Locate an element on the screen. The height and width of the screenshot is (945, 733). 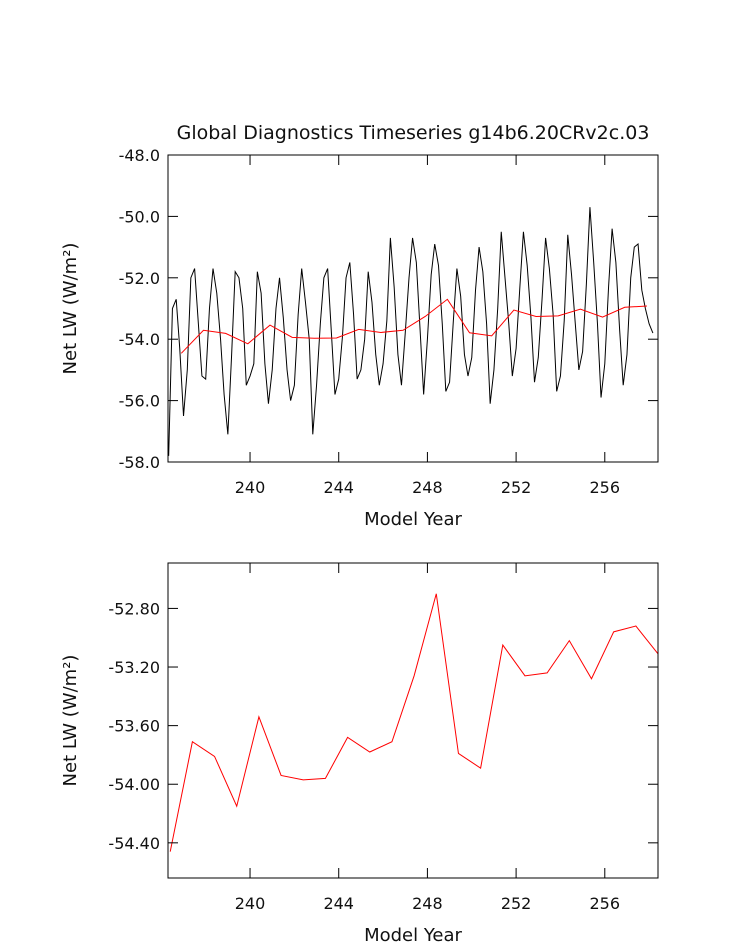
y-tick-label: -48.0 is located at coordinates (139, 155).